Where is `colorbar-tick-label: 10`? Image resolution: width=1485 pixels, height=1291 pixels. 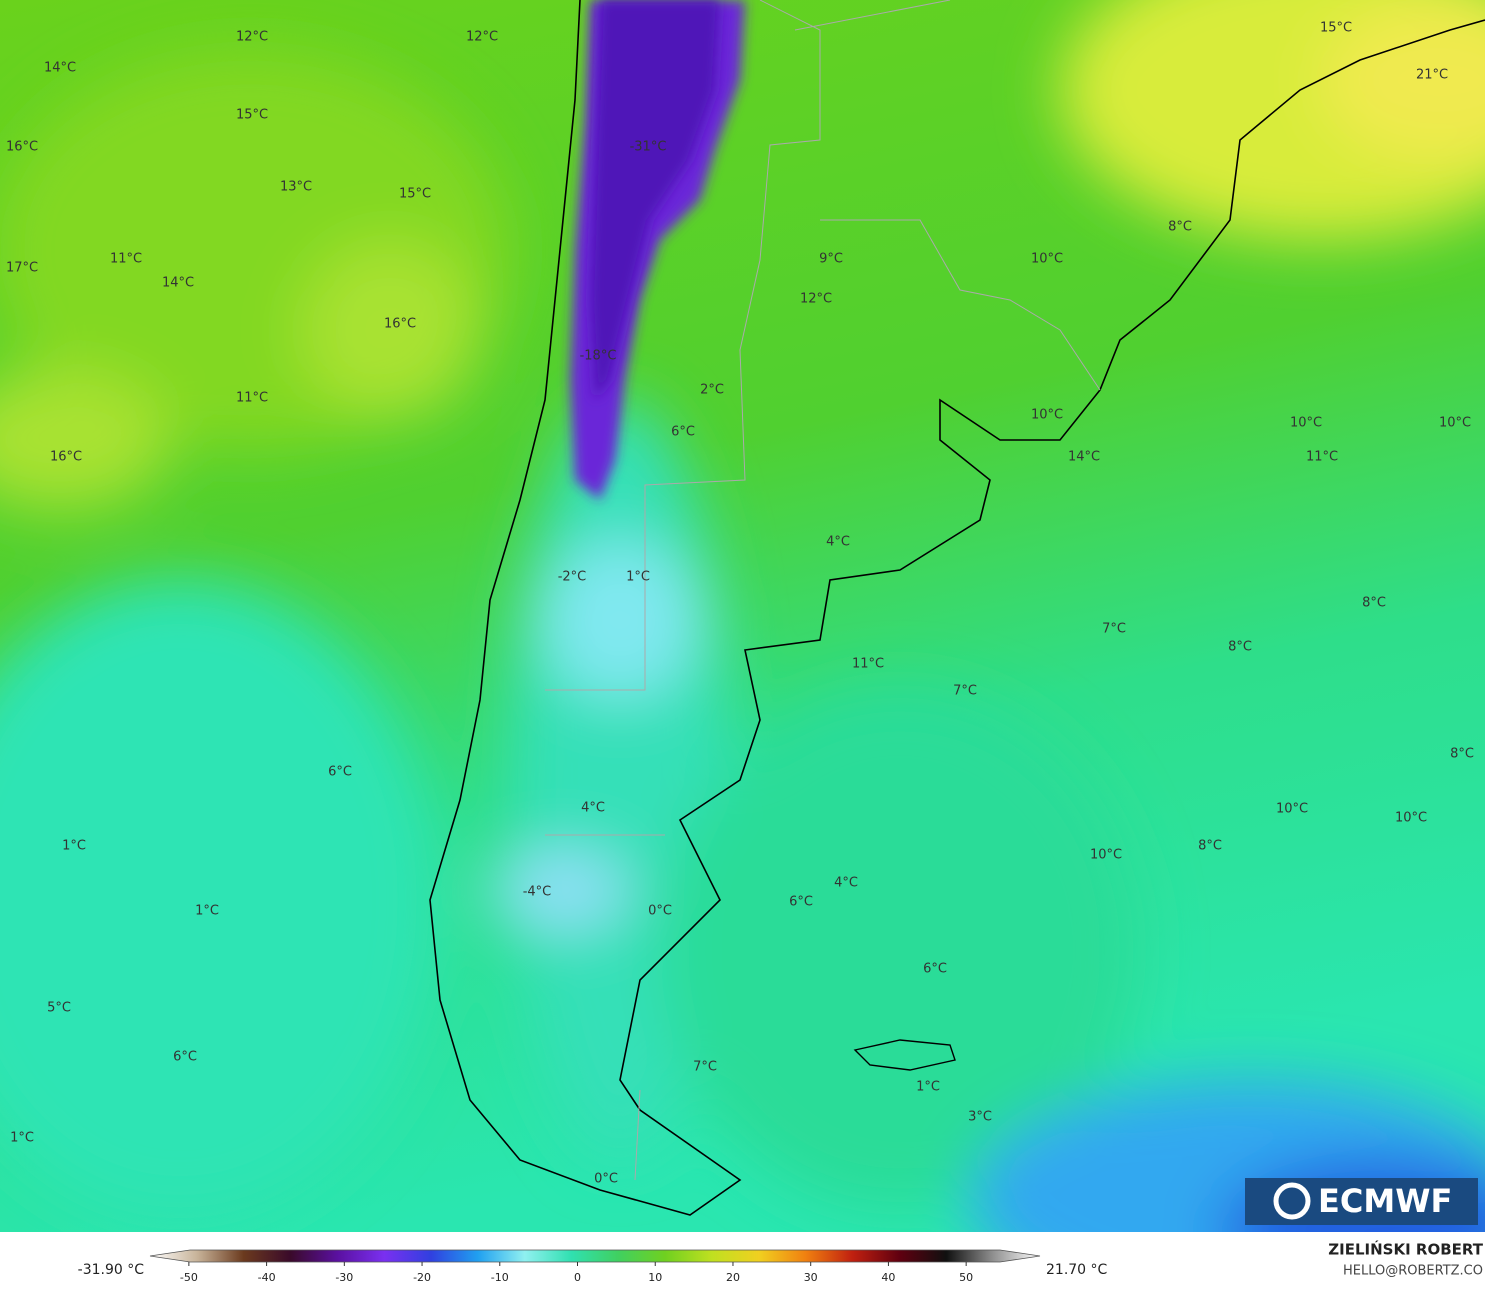 colorbar-tick-label: 10 is located at coordinates (655, 1277).